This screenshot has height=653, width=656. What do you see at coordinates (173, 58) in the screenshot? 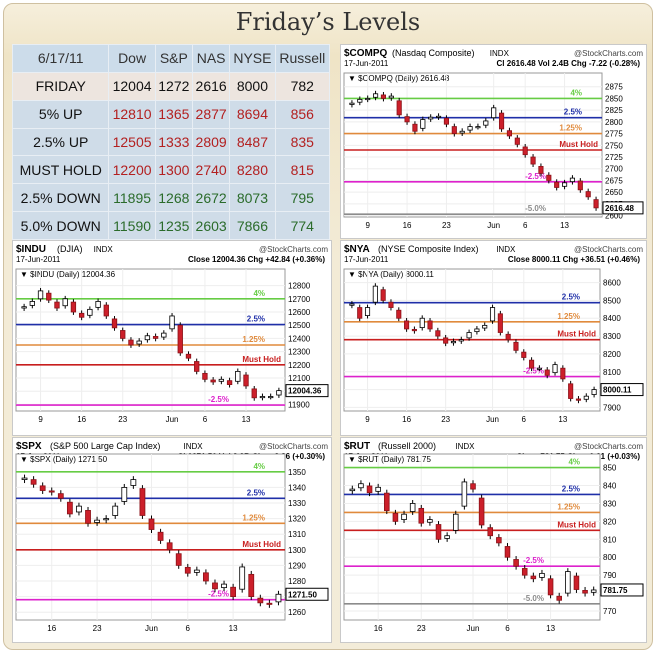
I see `col-header-sp: S&P` at bounding box center [173, 58].